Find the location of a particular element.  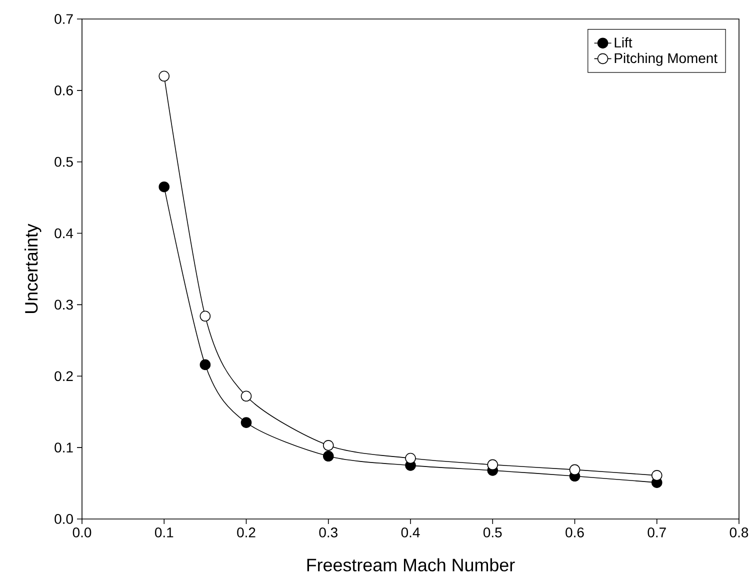

x-tick-label: 0.6 is located at coordinates (575, 533).